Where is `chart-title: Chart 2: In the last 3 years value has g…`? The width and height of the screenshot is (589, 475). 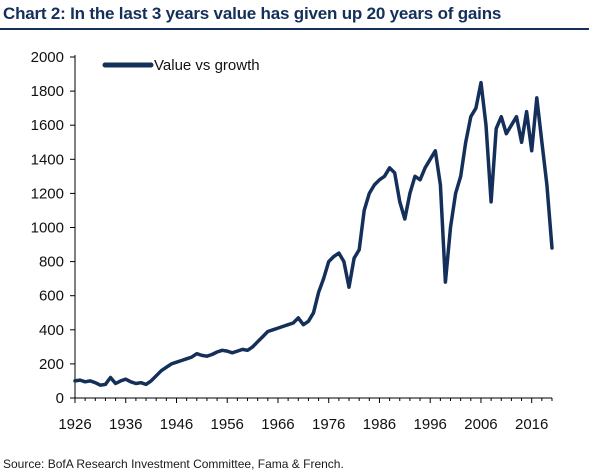 chart-title: Chart 2: In the last 3 years value has g… is located at coordinates (252, 13).